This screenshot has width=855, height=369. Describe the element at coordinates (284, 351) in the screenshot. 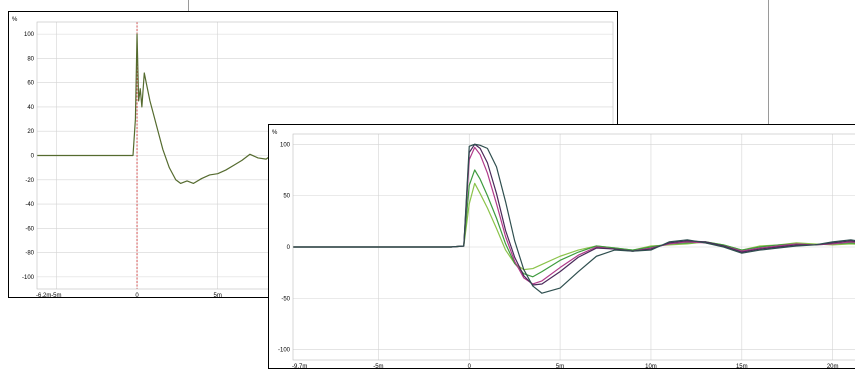

I see `chart1-y-tick-label-4: -100` at that location.